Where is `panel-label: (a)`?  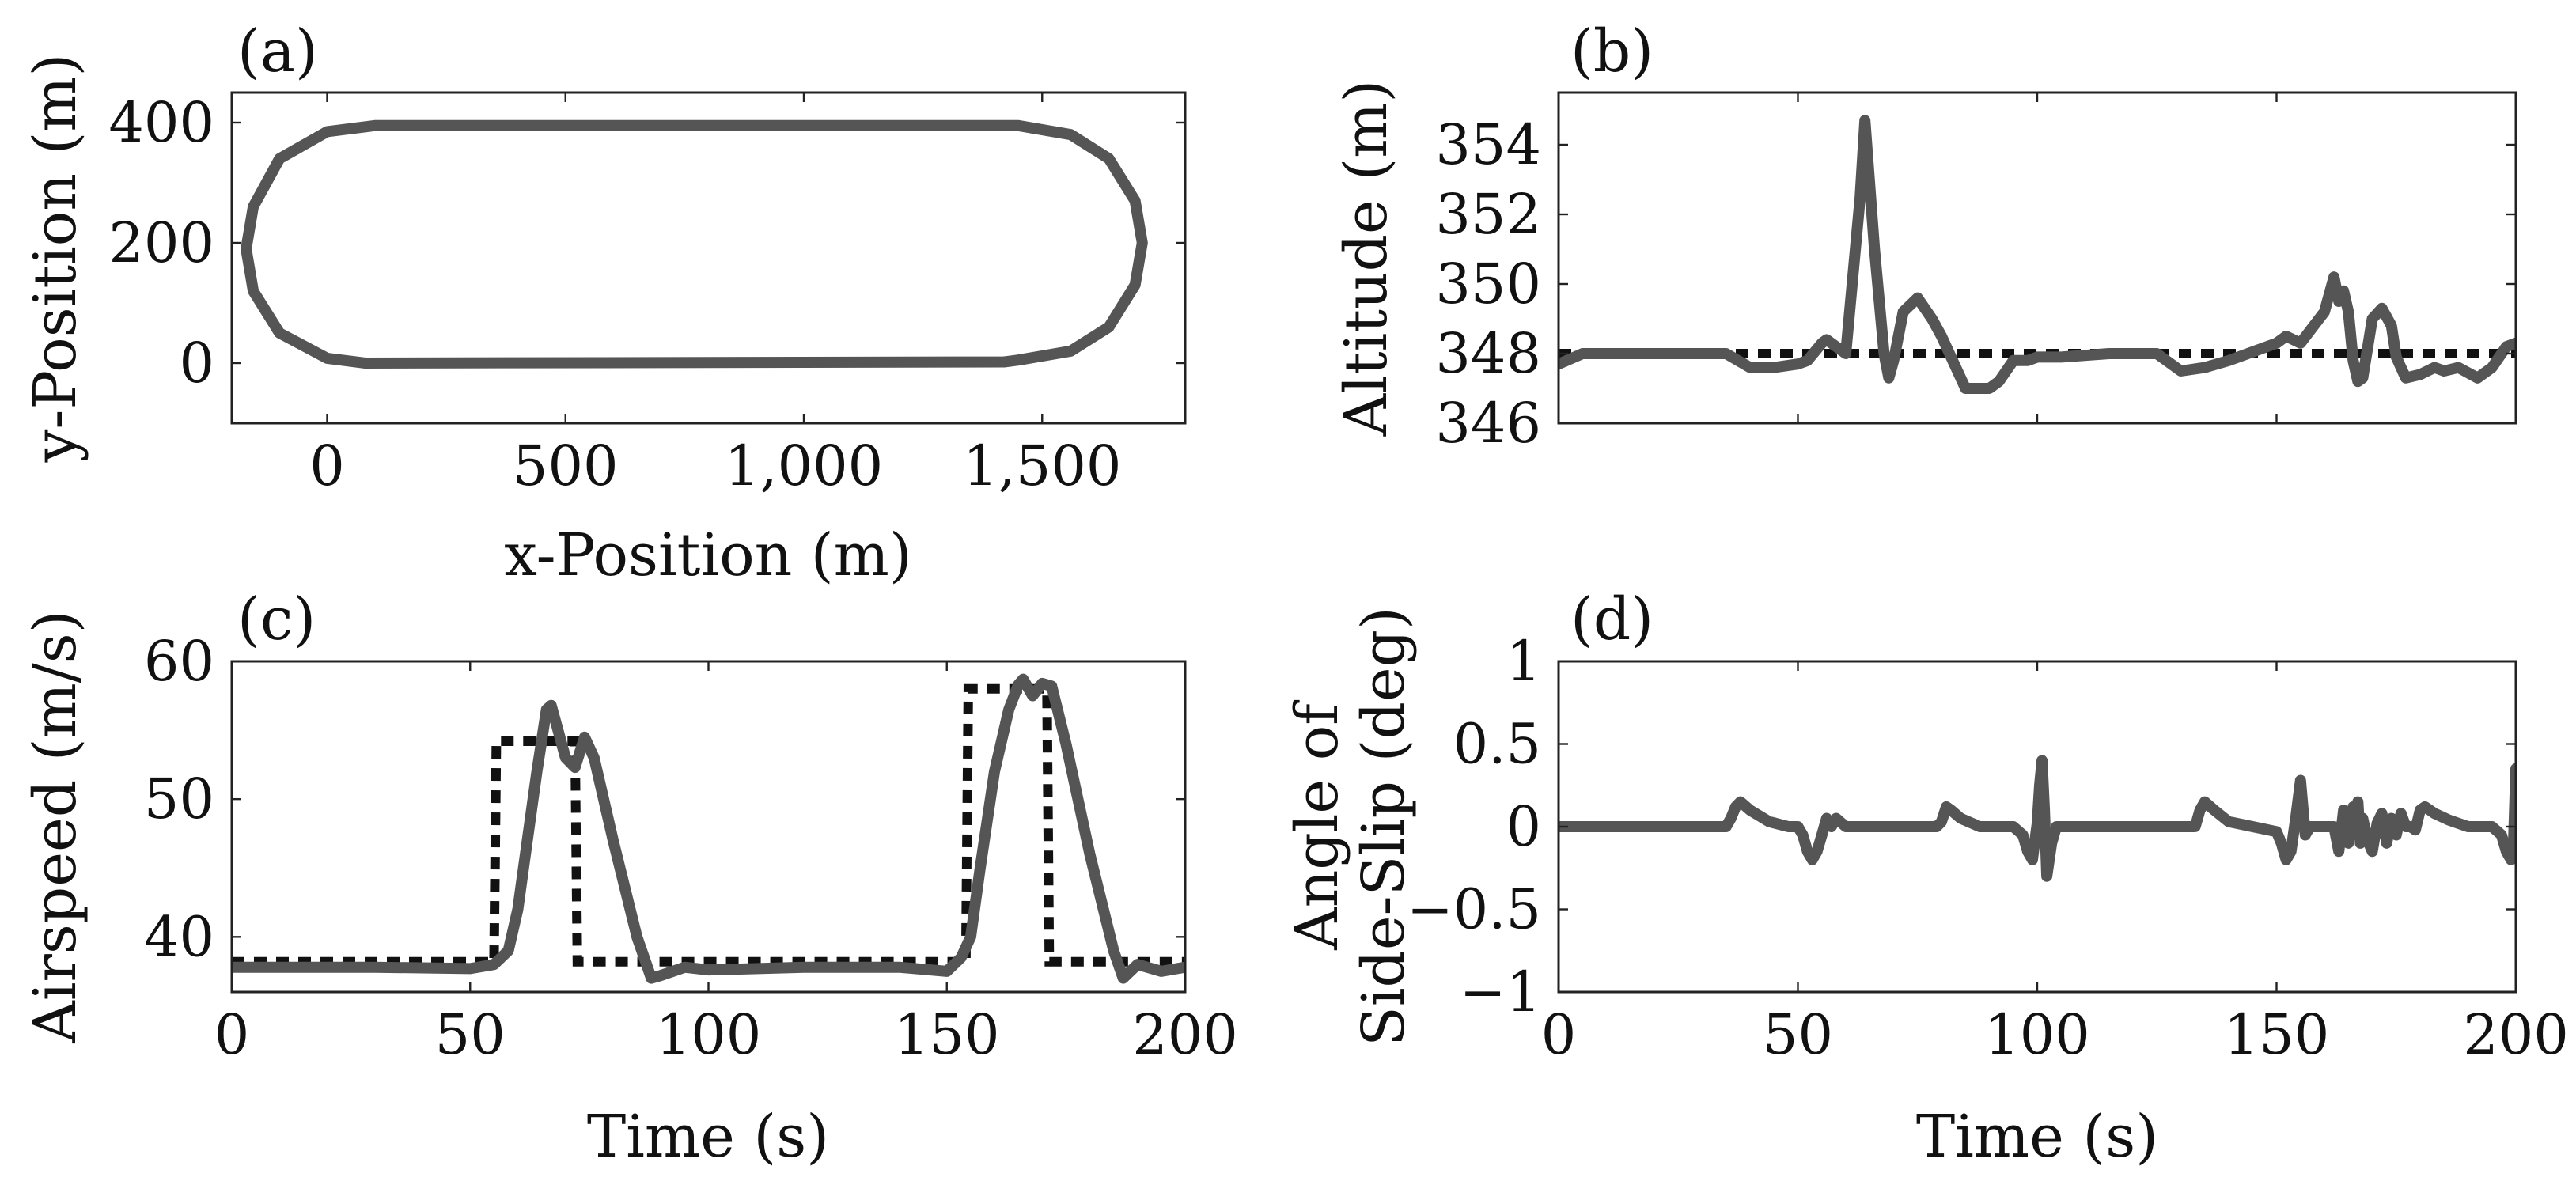
panel-label: (a) is located at coordinates (277, 51).